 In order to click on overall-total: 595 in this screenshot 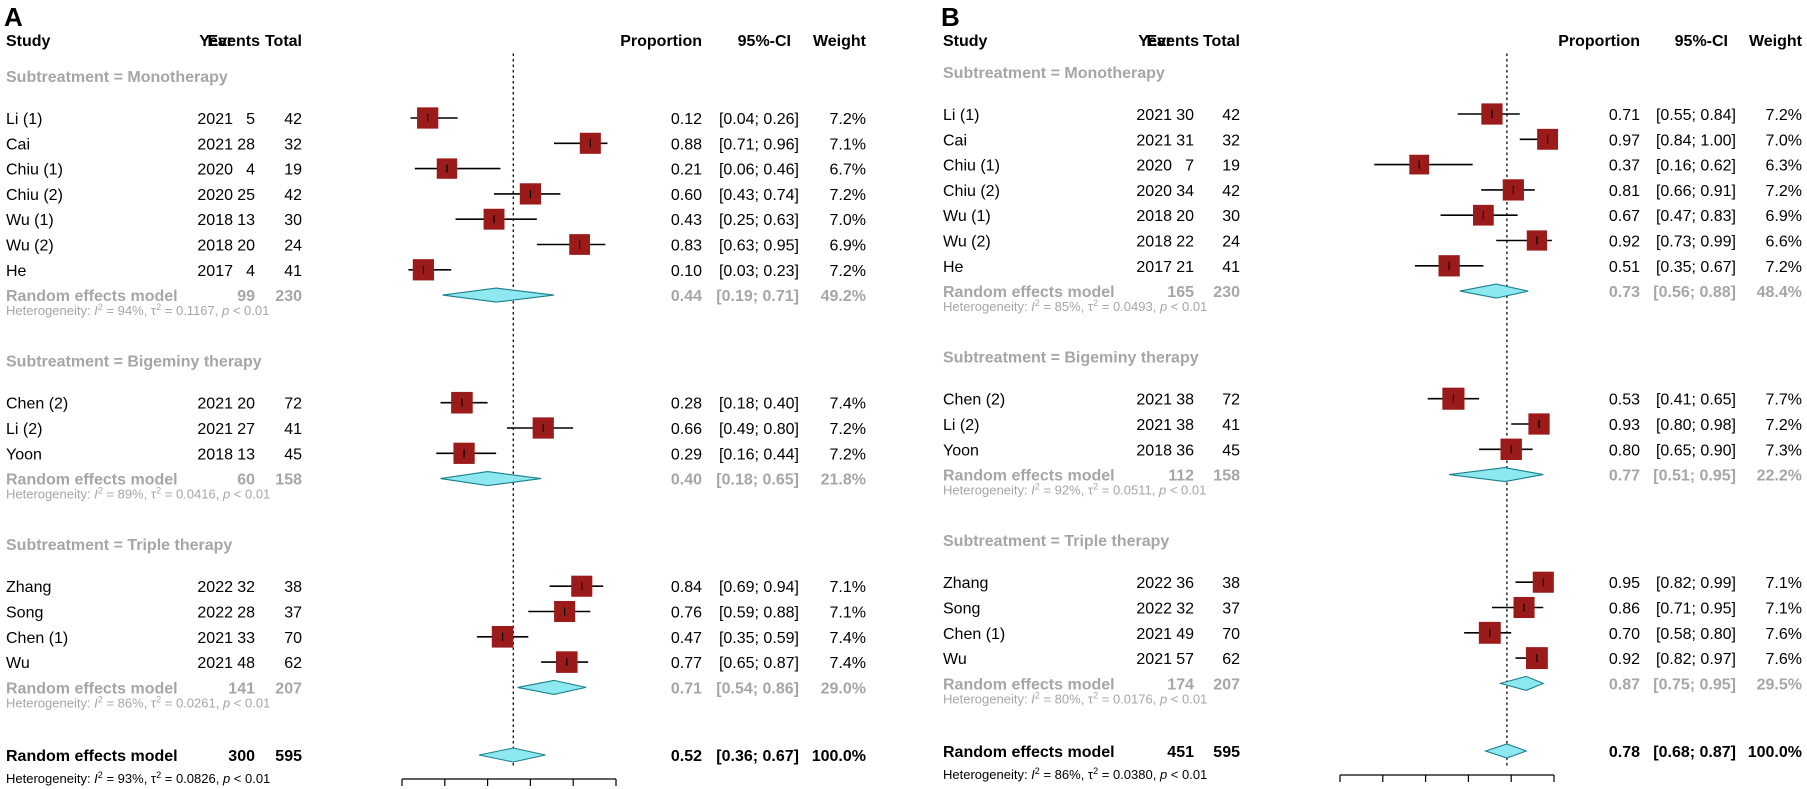, I will do `click(1226, 752)`.